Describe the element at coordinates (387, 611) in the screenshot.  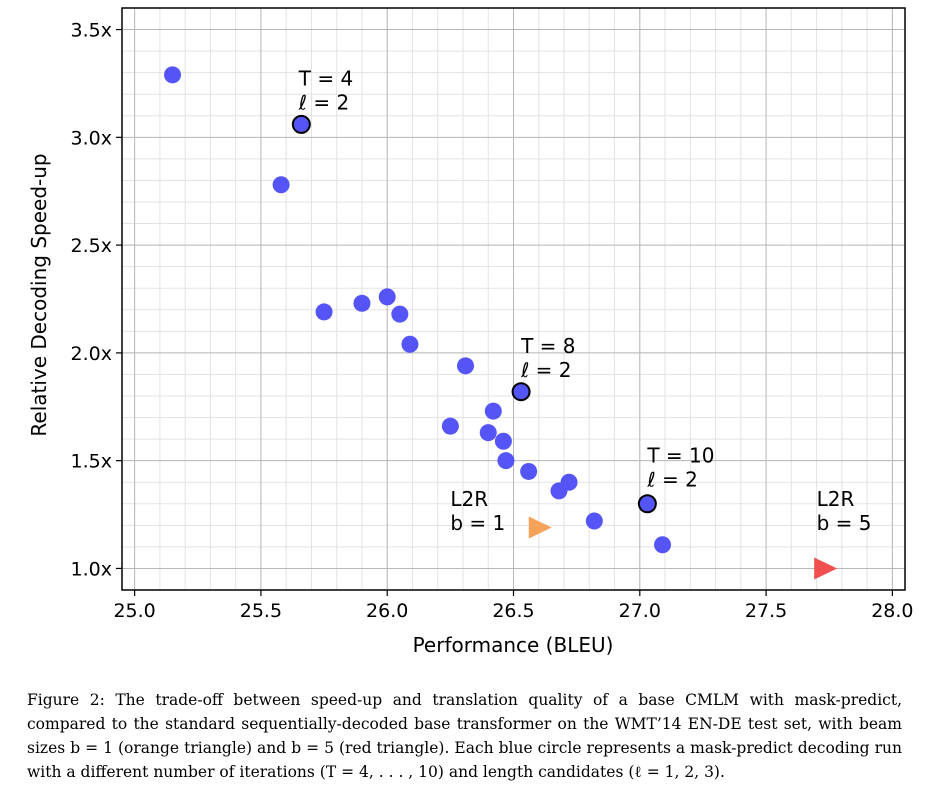
I see `x-tick-label: 26.0` at that location.